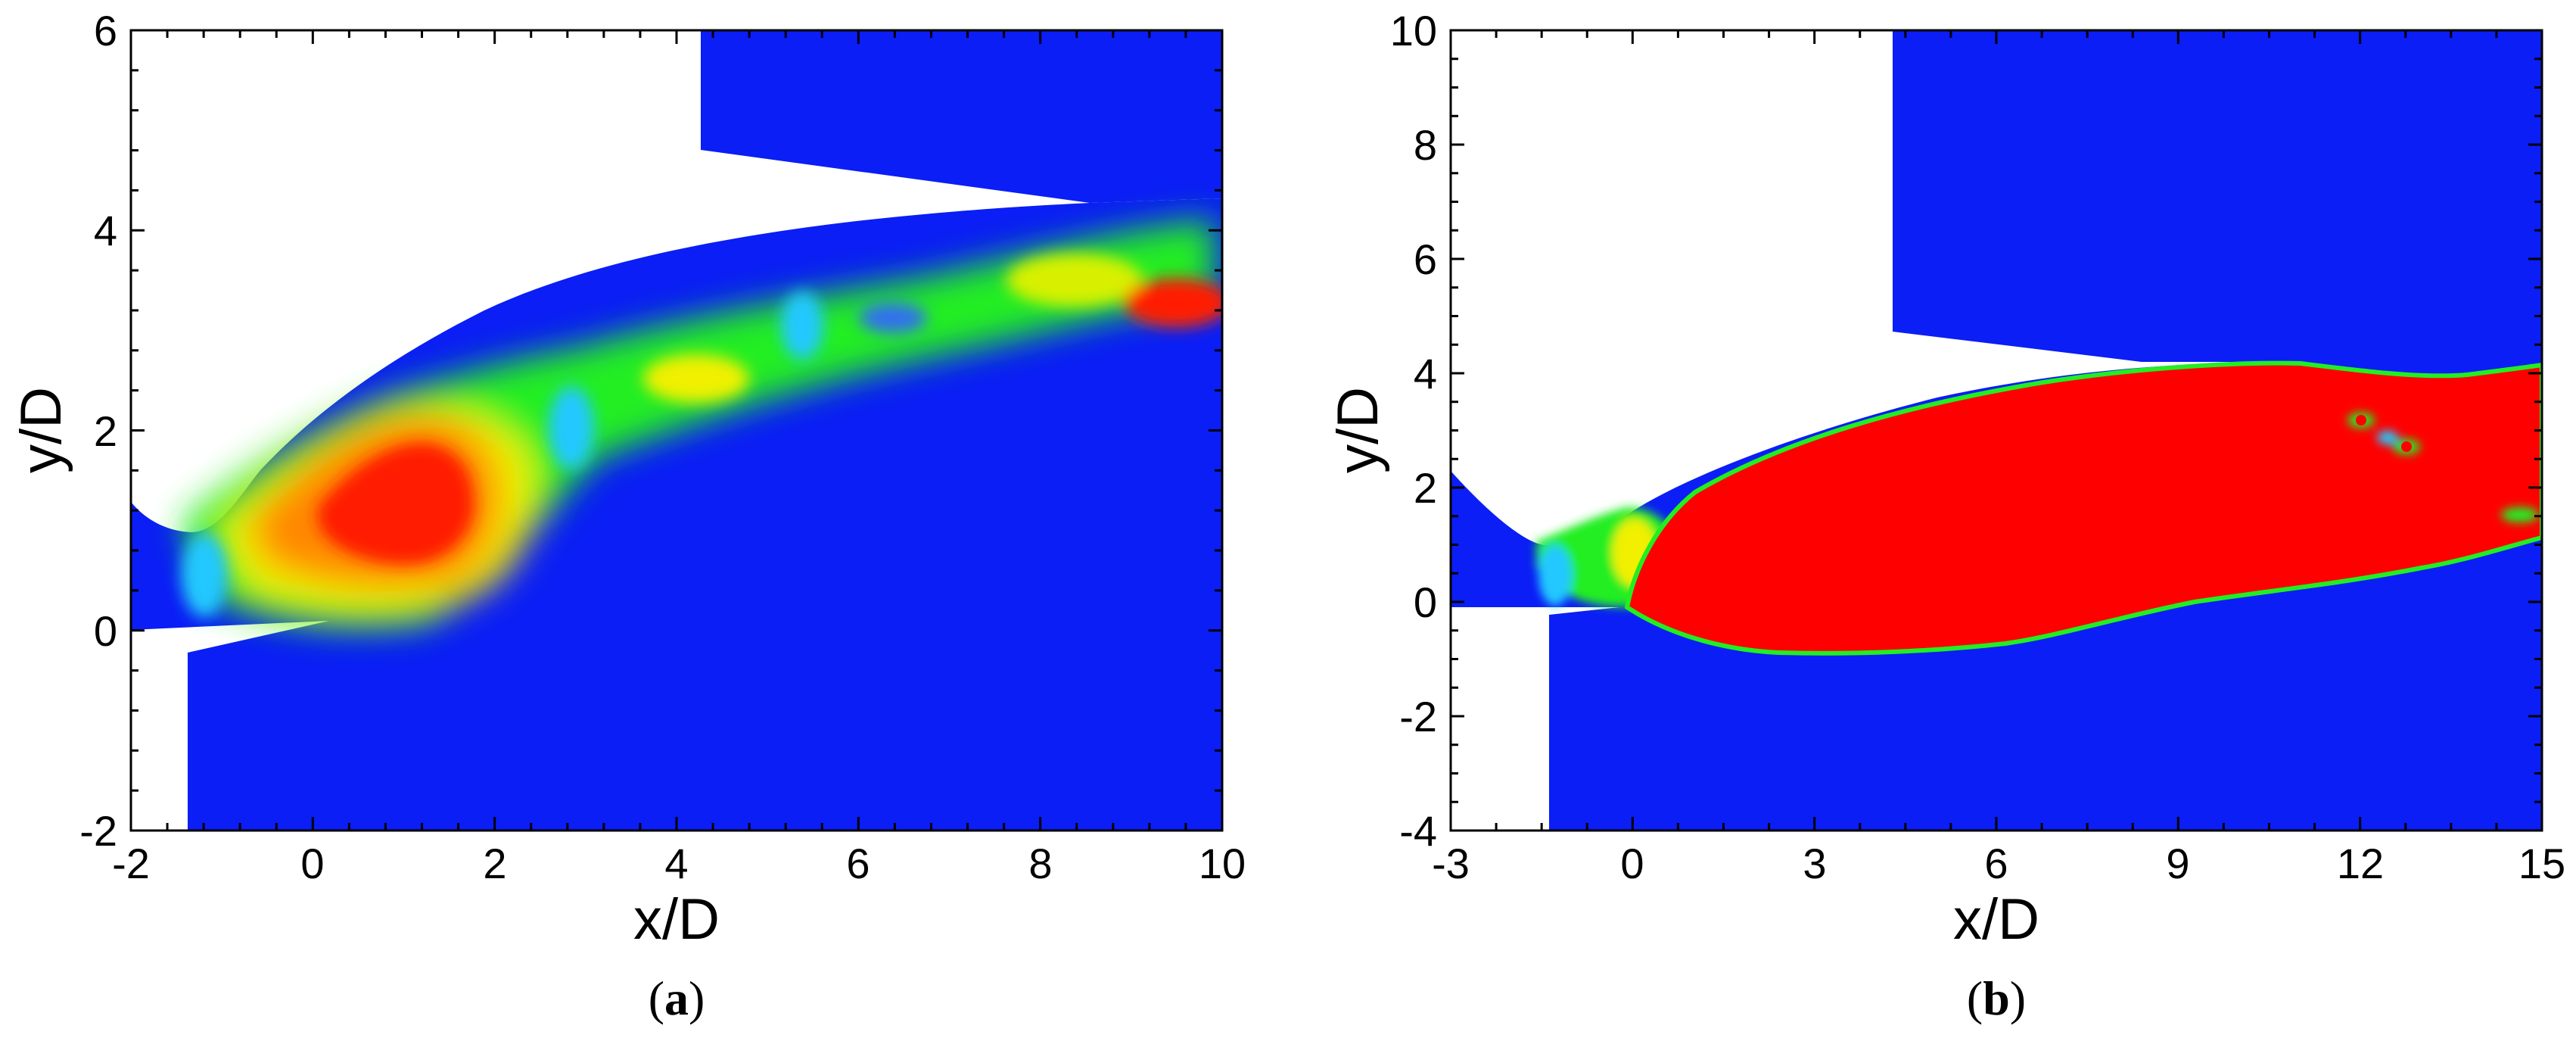 Image resolution: width=2576 pixels, height=1041 pixels. What do you see at coordinates (1418, 716) in the screenshot?
I see `y-tick-b-1: -2` at bounding box center [1418, 716].